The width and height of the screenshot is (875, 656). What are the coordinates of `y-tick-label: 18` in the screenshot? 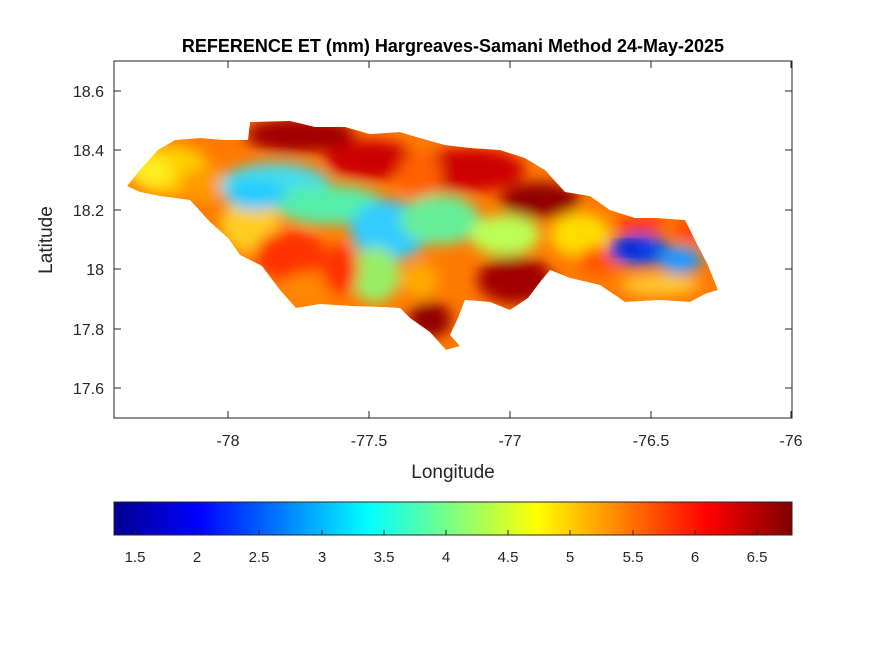 It's located at (95, 270).